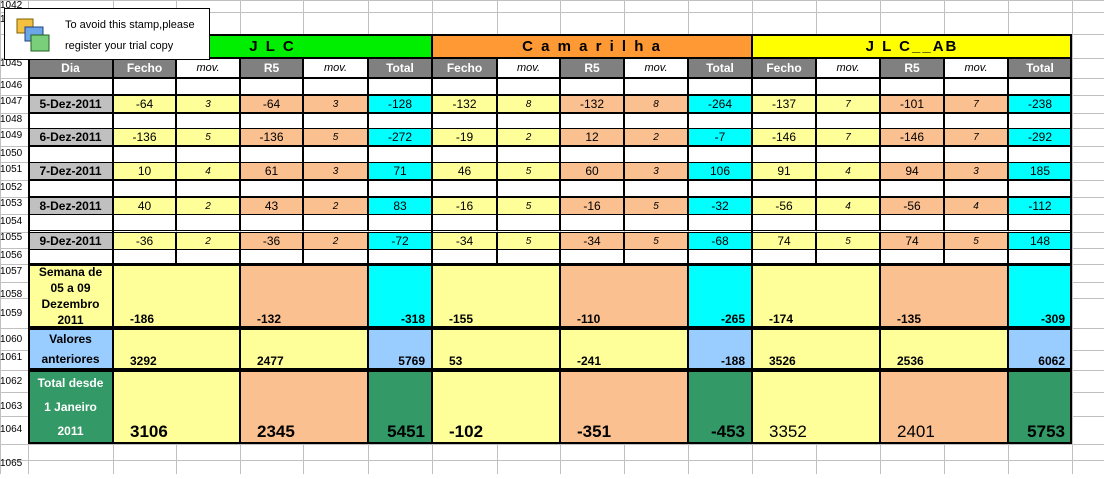 The image size is (1104, 479). Describe the element at coordinates (944, 349) in the screenshot. I see `previous-values-value: 2536` at that location.